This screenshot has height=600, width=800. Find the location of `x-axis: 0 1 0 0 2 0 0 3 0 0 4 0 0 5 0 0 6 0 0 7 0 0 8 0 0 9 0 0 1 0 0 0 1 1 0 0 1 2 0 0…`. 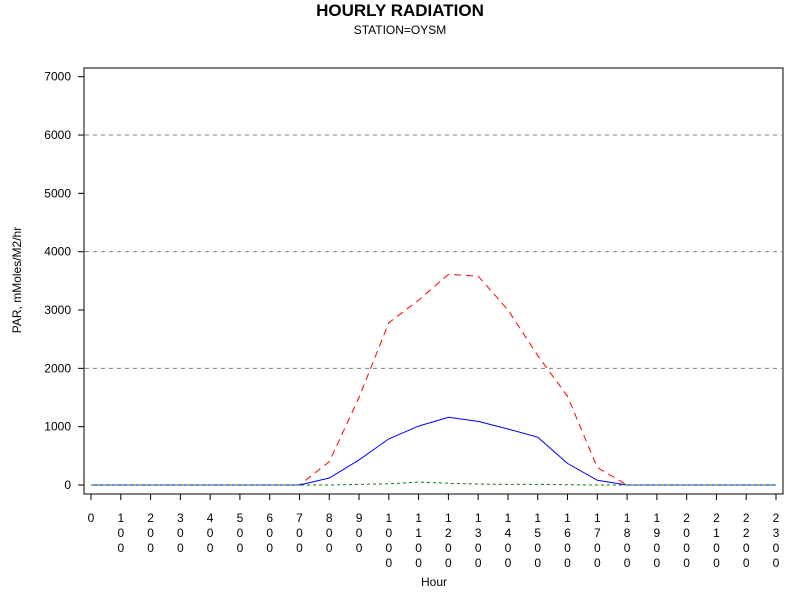

x-axis: 0 1 0 0 2 0 0 3 0 0 4 0 0 5 0 0 6 0 0 7 0 0 8 0 0 9 0 0 1 0 0 0 1 1 0 0 1 2 0 0… is located at coordinates (434, 532).